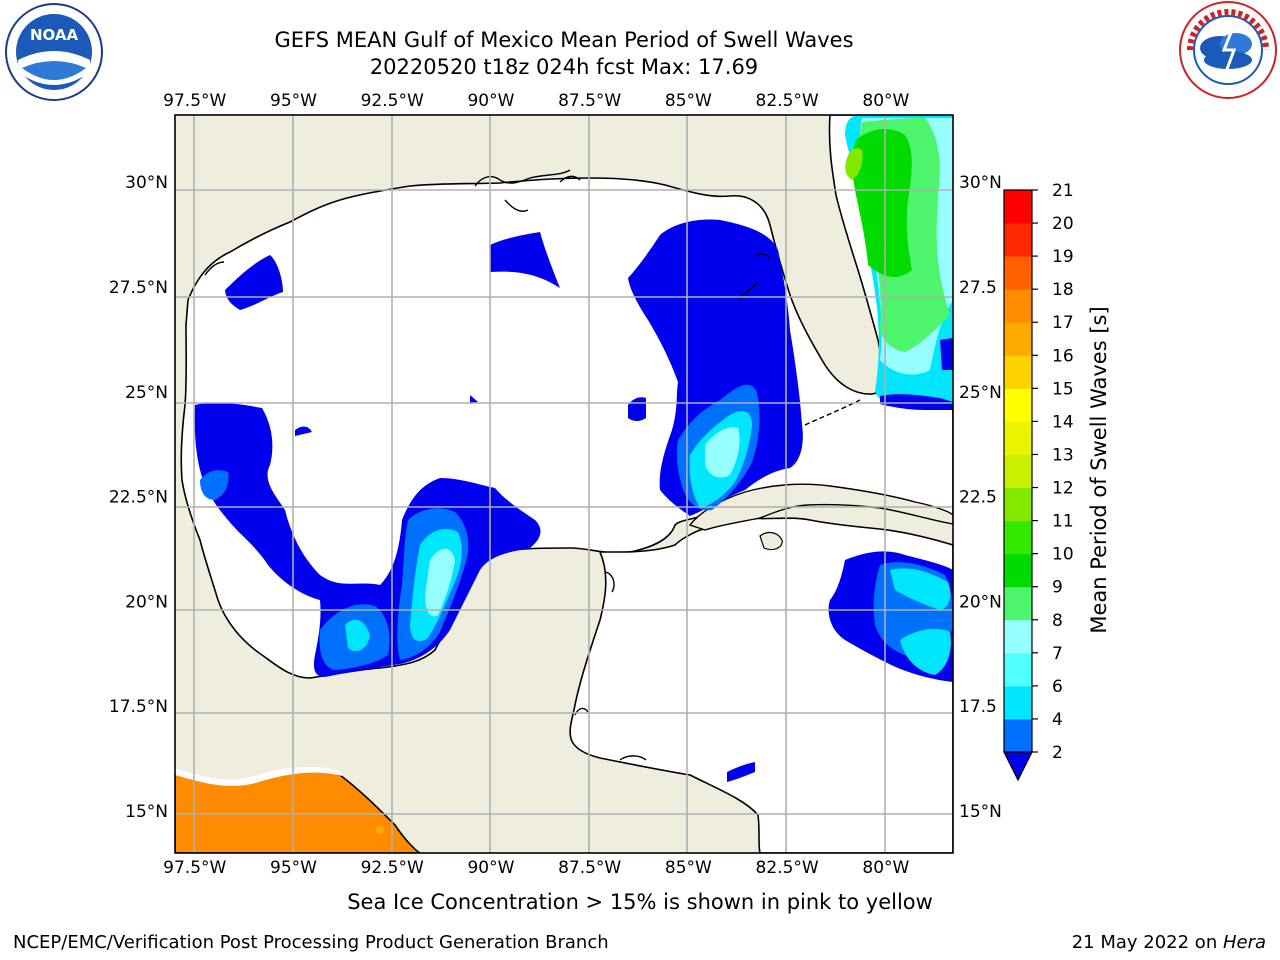  I want to click on lat-tick-label: 17.5°N, so click(138, 707).